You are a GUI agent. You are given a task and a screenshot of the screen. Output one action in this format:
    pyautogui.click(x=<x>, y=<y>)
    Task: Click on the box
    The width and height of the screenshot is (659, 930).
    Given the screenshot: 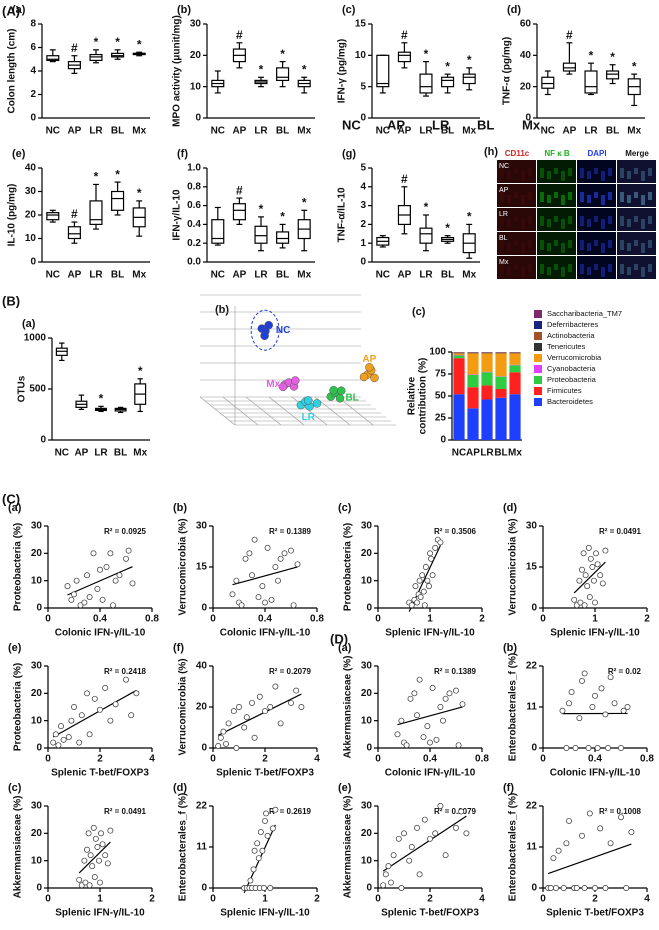 What is the action you would take?
    pyautogui.click(x=613, y=75)
    